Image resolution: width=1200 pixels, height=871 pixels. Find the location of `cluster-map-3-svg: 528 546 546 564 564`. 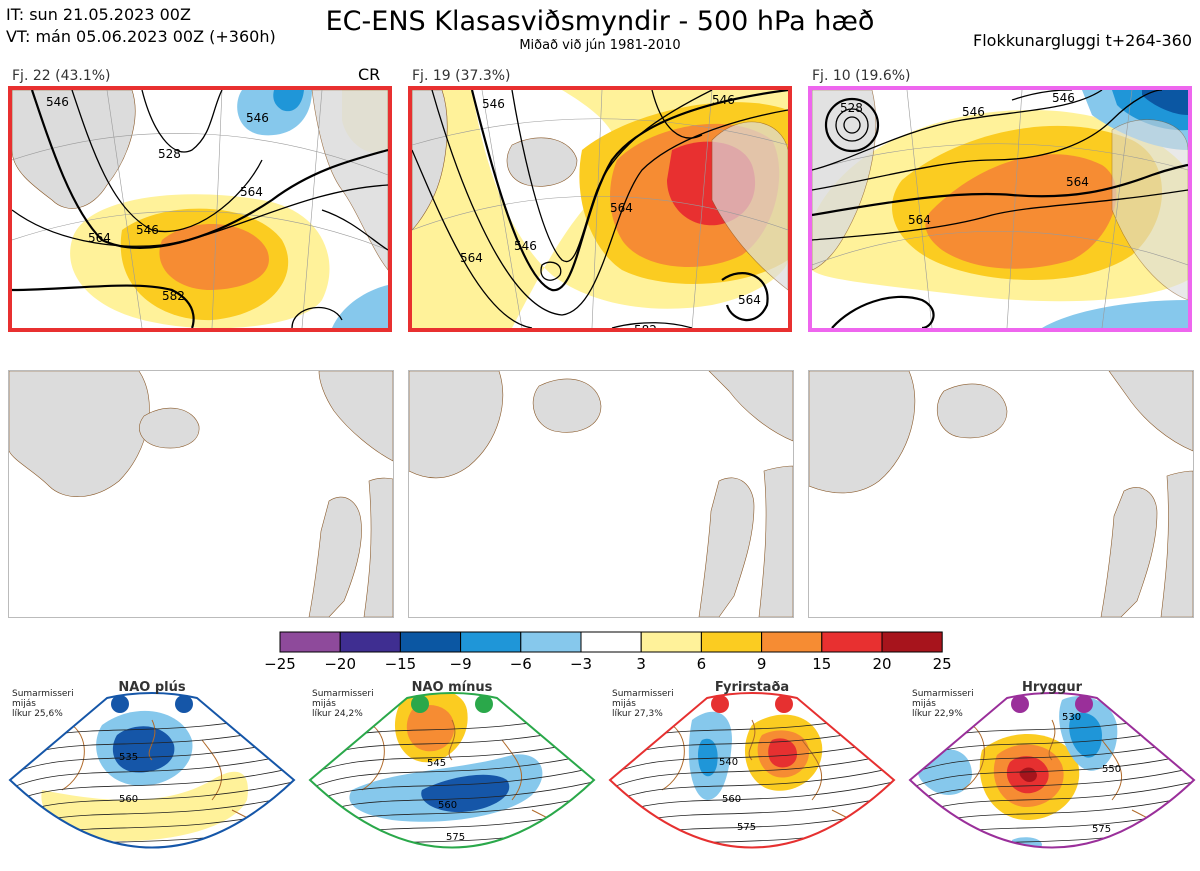

cluster-map-3-svg: 528 546 546 564 564 is located at coordinates (1000, 209).